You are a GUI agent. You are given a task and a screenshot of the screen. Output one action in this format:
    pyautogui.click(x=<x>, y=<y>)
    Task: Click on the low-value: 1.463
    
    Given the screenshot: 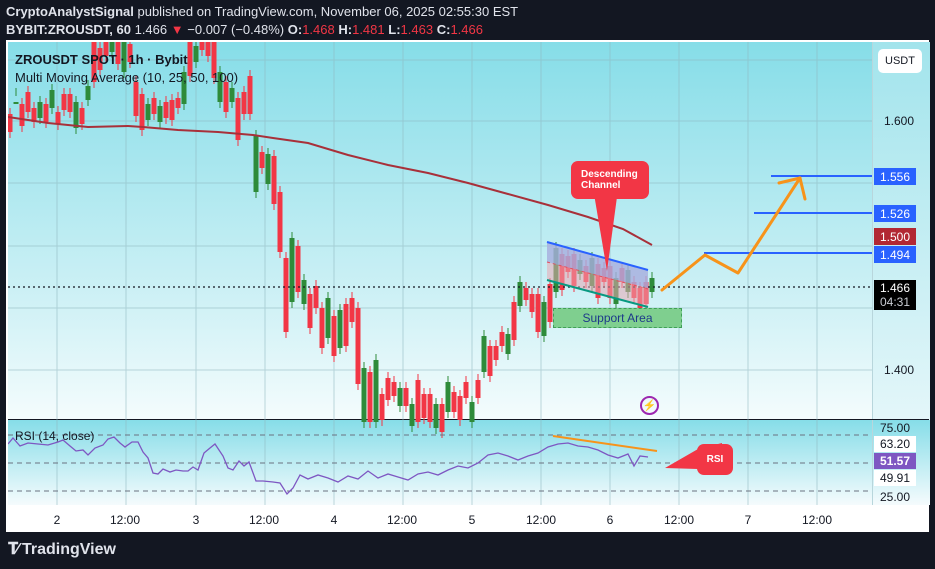 What is the action you would take?
    pyautogui.click(x=417, y=29)
    